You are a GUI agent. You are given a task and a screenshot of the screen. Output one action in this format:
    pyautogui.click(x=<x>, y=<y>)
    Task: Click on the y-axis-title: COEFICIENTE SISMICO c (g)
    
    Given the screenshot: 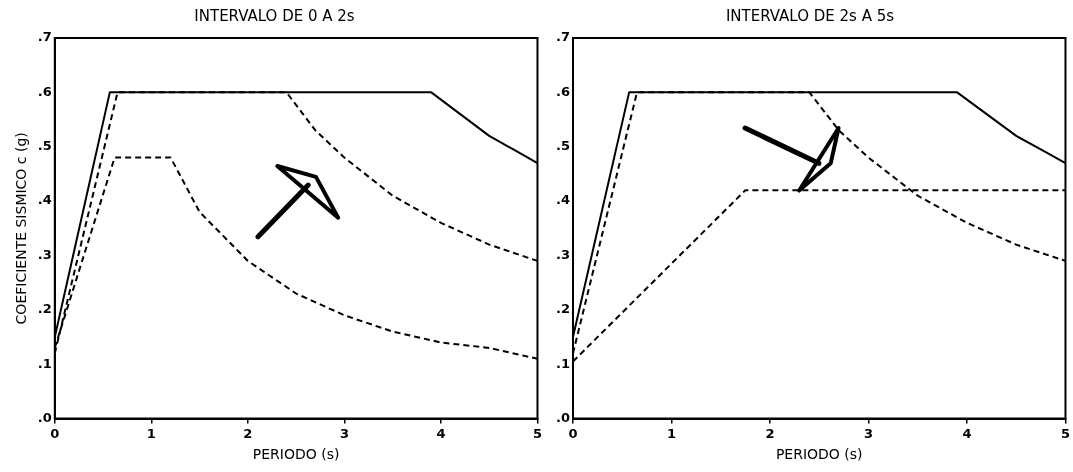 What is the action you would take?
    pyautogui.click(x=21, y=228)
    